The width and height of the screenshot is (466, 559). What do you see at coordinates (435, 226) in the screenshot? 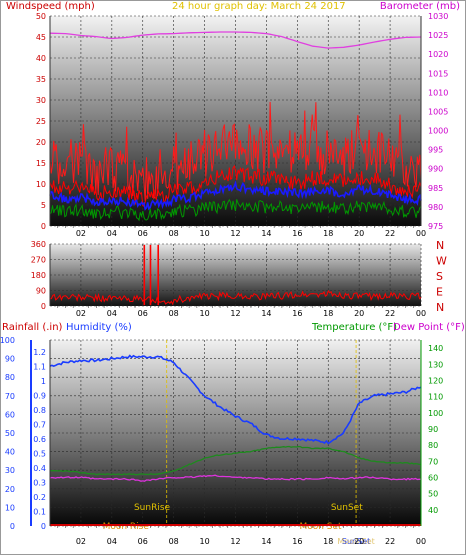
I see `y2-tick-label: 975` at bounding box center [435, 226].